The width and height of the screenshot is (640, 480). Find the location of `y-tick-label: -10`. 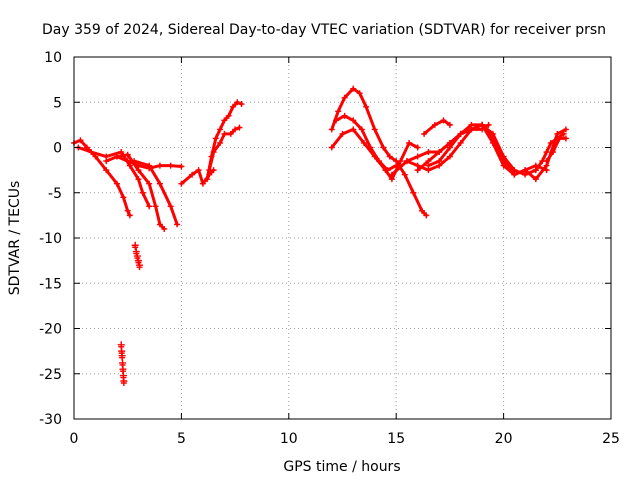

y-tick-label: -10 is located at coordinates (50, 239).